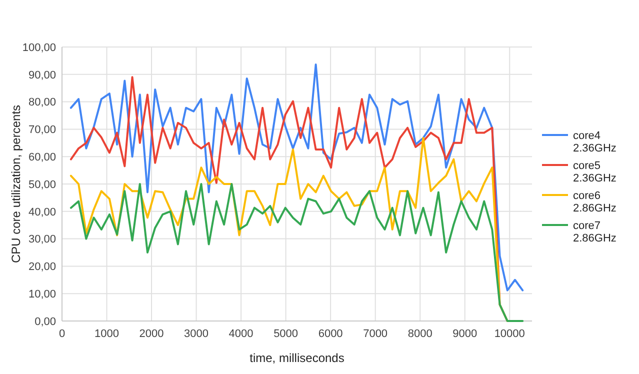  What do you see at coordinates (62, 334) in the screenshot?
I see `x-tick-label: 0` at bounding box center [62, 334].